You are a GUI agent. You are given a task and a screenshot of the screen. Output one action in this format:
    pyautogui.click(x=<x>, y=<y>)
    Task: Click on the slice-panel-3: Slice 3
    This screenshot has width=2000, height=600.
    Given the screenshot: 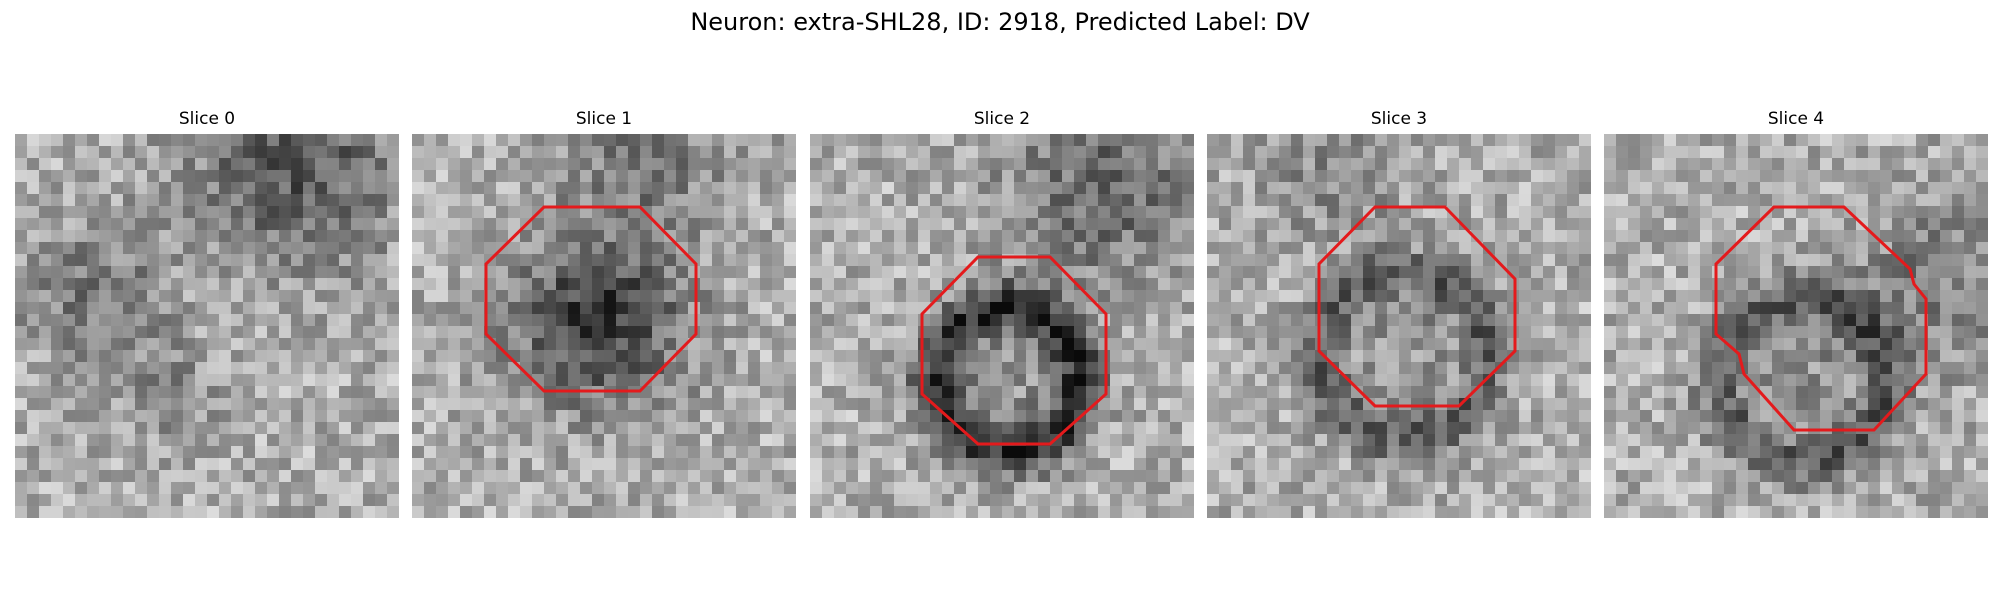 What is the action you would take?
    pyautogui.click(x=1399, y=313)
    